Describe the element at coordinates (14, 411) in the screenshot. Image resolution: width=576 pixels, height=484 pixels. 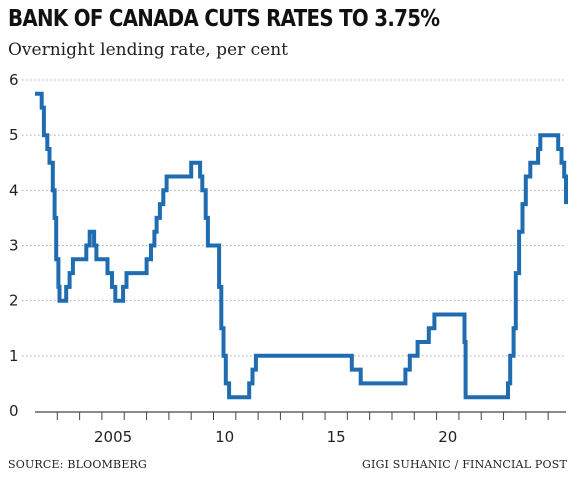
I see `y-tick-label-0: 0` at that location.